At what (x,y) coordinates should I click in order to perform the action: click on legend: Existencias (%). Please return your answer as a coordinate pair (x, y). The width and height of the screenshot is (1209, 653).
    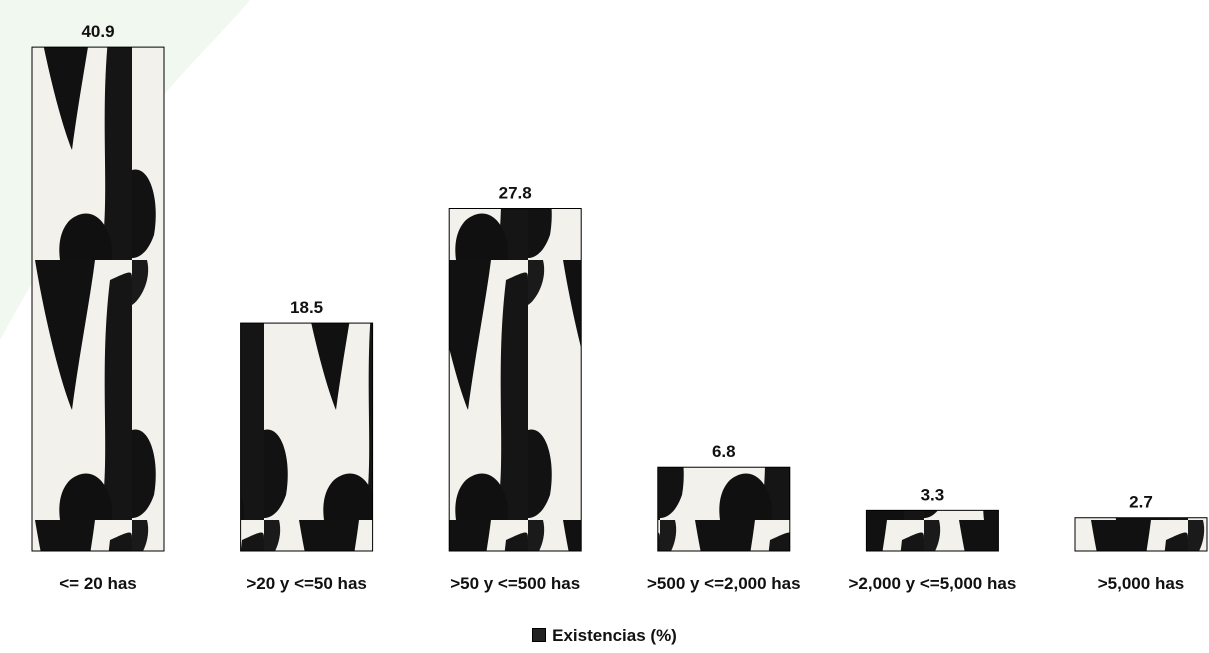
    Looking at the image, I should click on (604, 636).